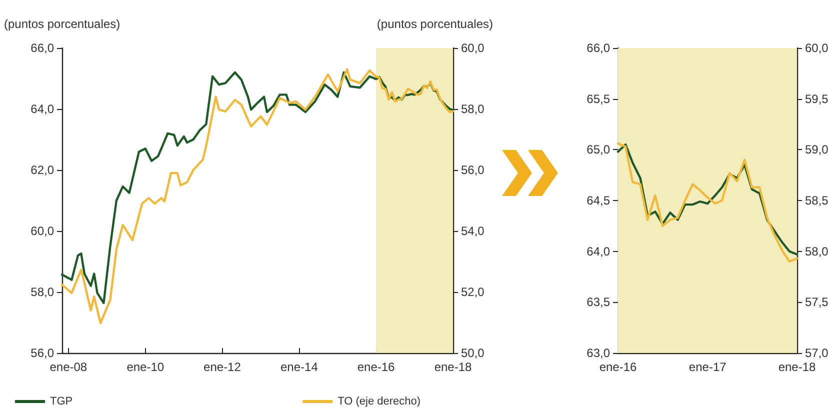 The height and width of the screenshot is (412, 839). Describe the element at coordinates (299, 367) in the screenshot. I see `x-tick-label: ene-14` at that location.